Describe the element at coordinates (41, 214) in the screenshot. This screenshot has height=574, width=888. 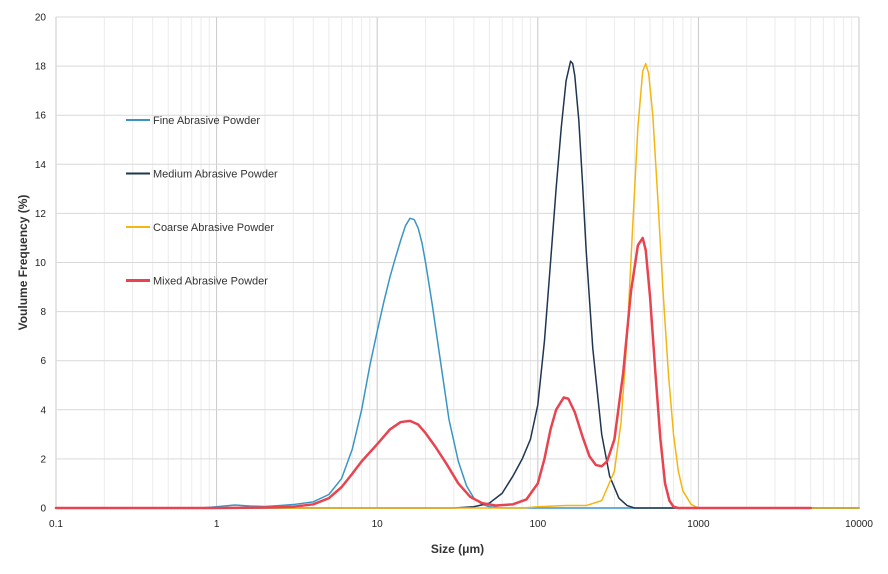
I see `y-tick-label: 12` at that location.